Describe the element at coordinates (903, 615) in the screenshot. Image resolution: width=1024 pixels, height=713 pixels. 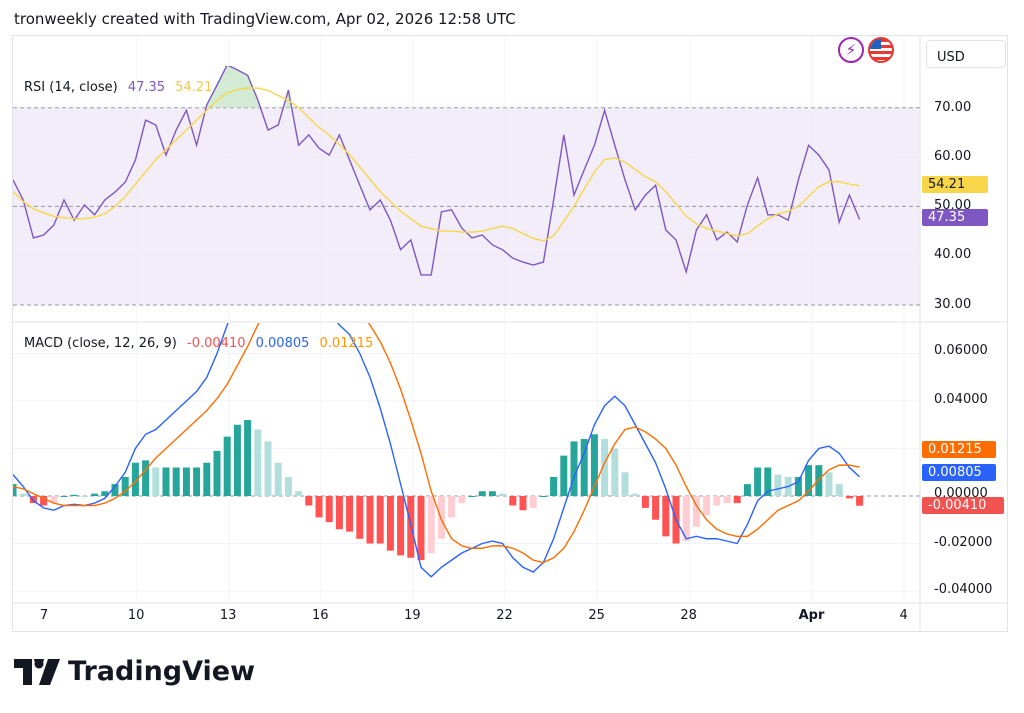
I see `x-axis-tick: 4` at that location.